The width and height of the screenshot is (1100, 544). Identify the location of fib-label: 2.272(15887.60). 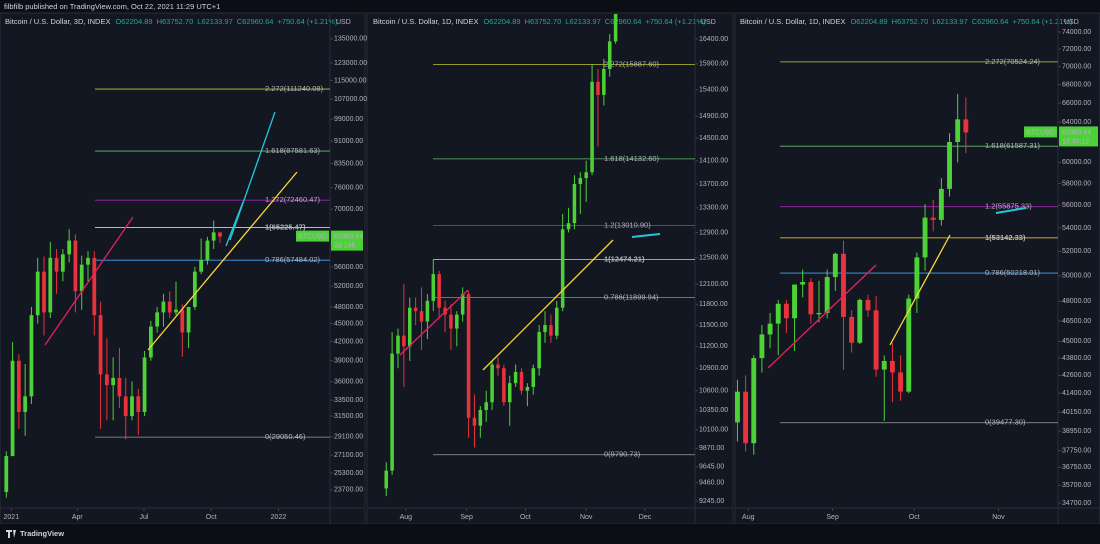
(632, 63).